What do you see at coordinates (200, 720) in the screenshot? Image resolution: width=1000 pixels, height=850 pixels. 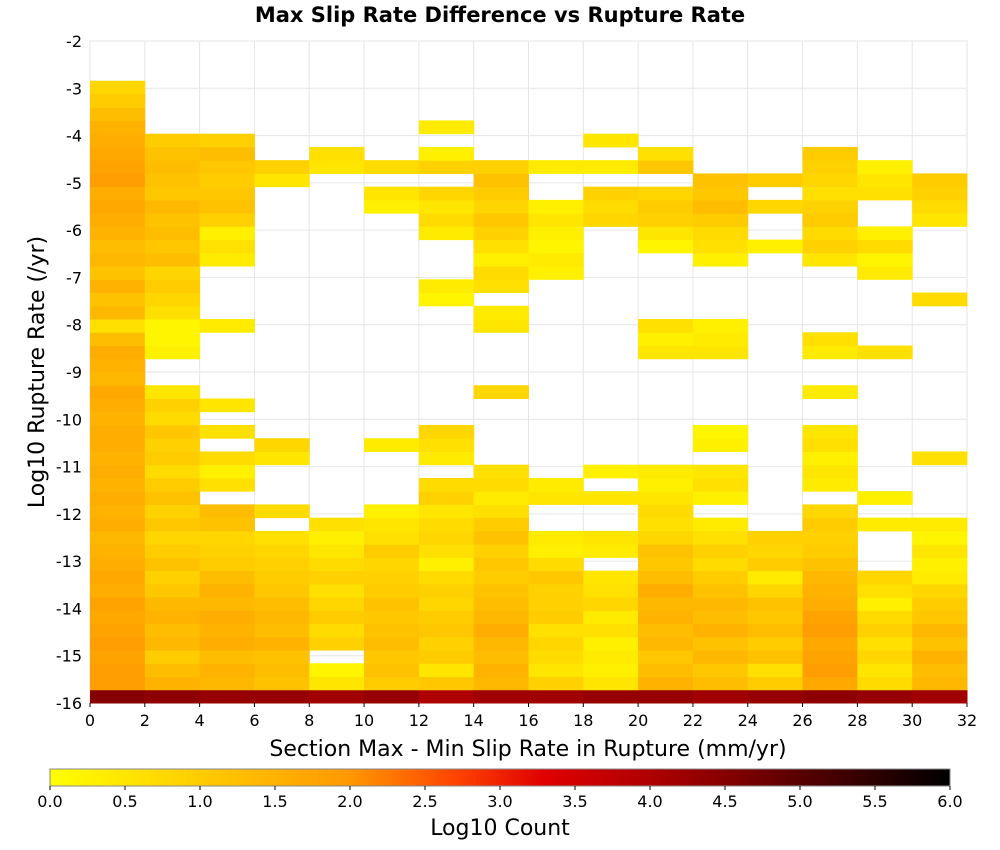 I see `x-tick-label: 4` at bounding box center [200, 720].